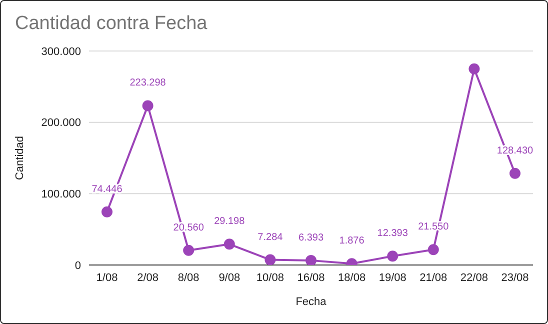 Image resolution: width=548 pixels, height=324 pixels. What do you see at coordinates (229, 278) in the screenshot?
I see `x-tick-label: 9/08` at bounding box center [229, 278].